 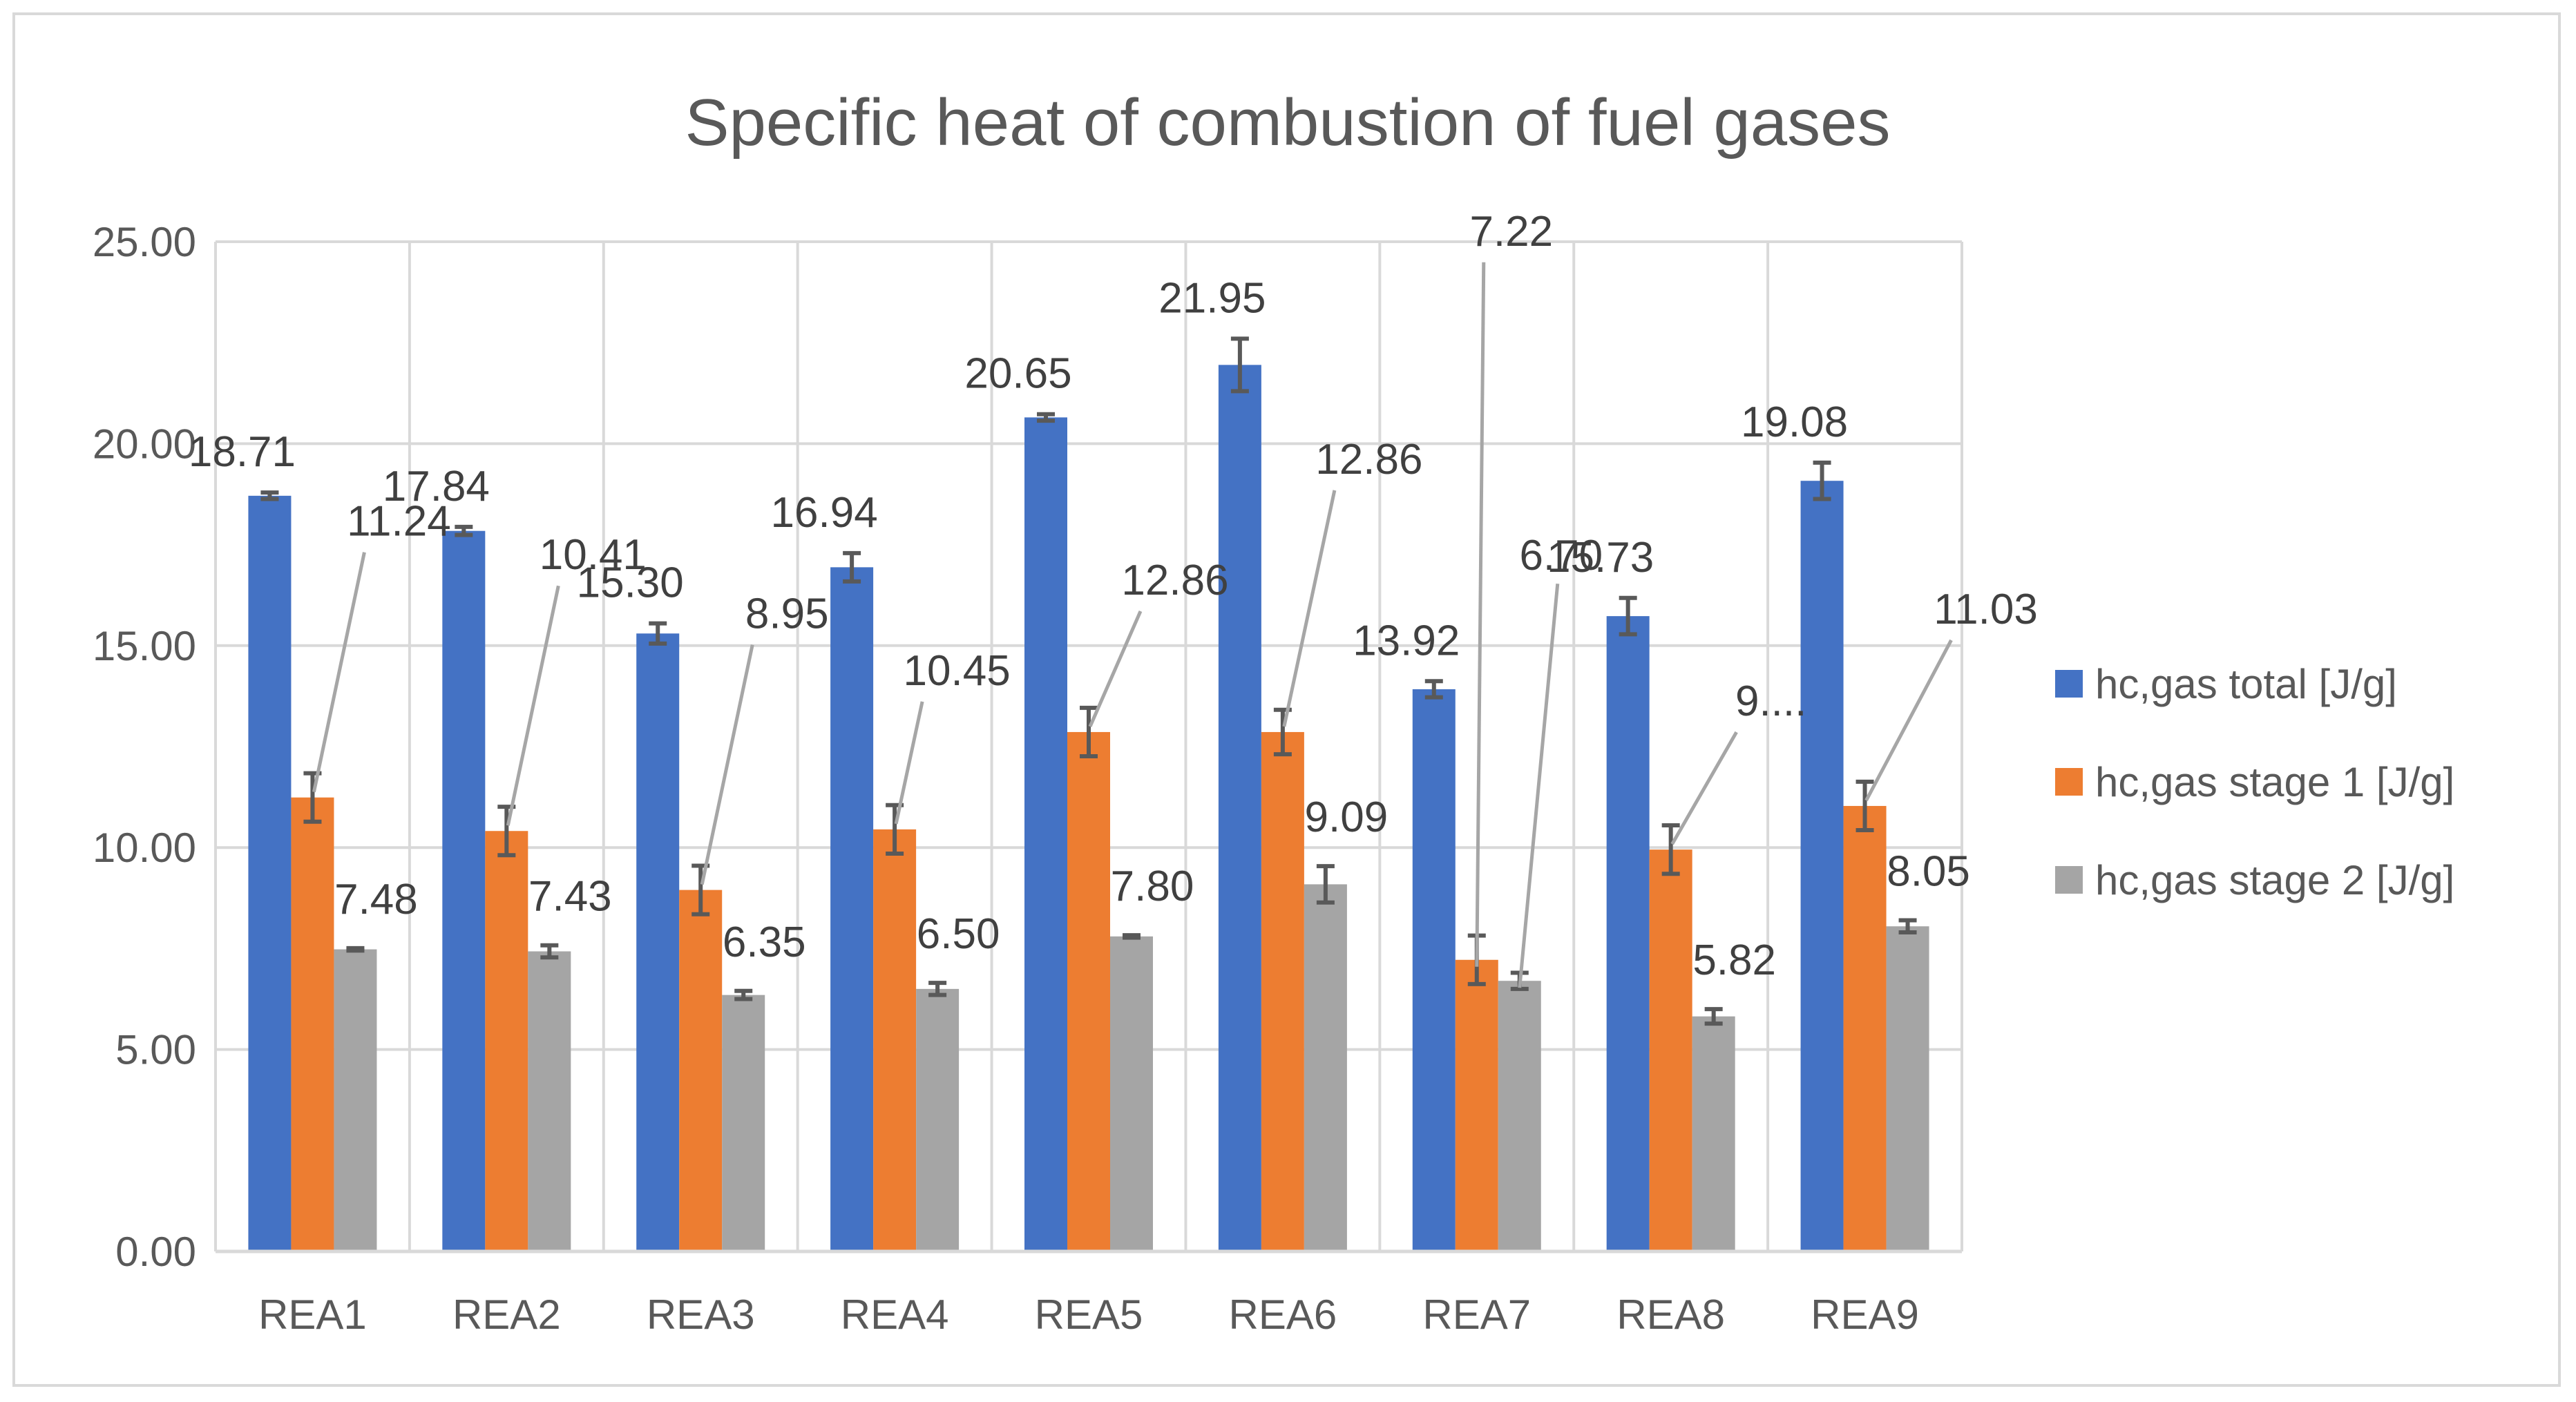 I want to click on data-label-stage1: 10.45, so click(x=957, y=671).